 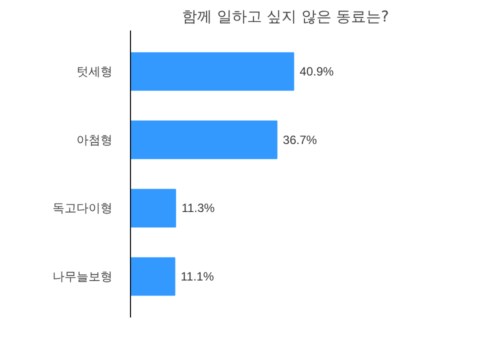 I want to click on data-label: 11.3%, so click(x=199, y=208).